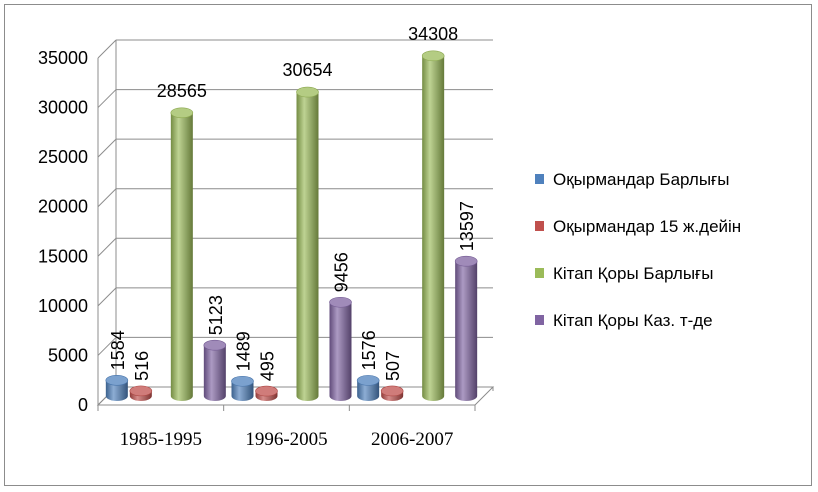  I want to click on legend-label: Кітап Қоры Каз. т-де, so click(633, 320).